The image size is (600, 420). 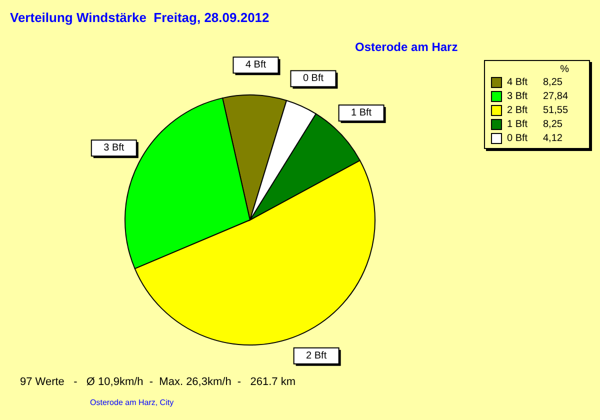 I want to click on legend-label: 2 Bft, so click(x=518, y=110).